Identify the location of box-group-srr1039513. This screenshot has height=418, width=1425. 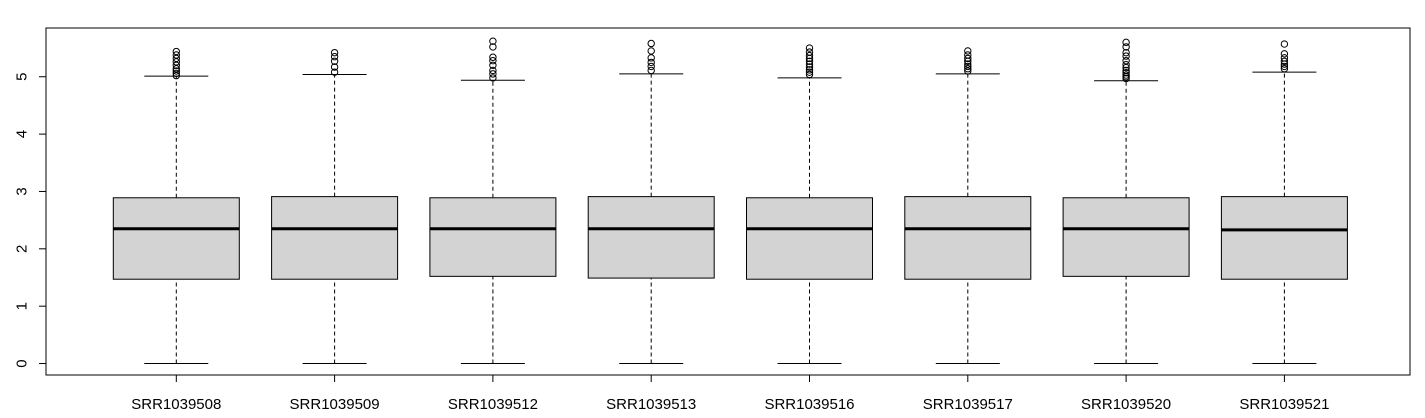
(651, 202).